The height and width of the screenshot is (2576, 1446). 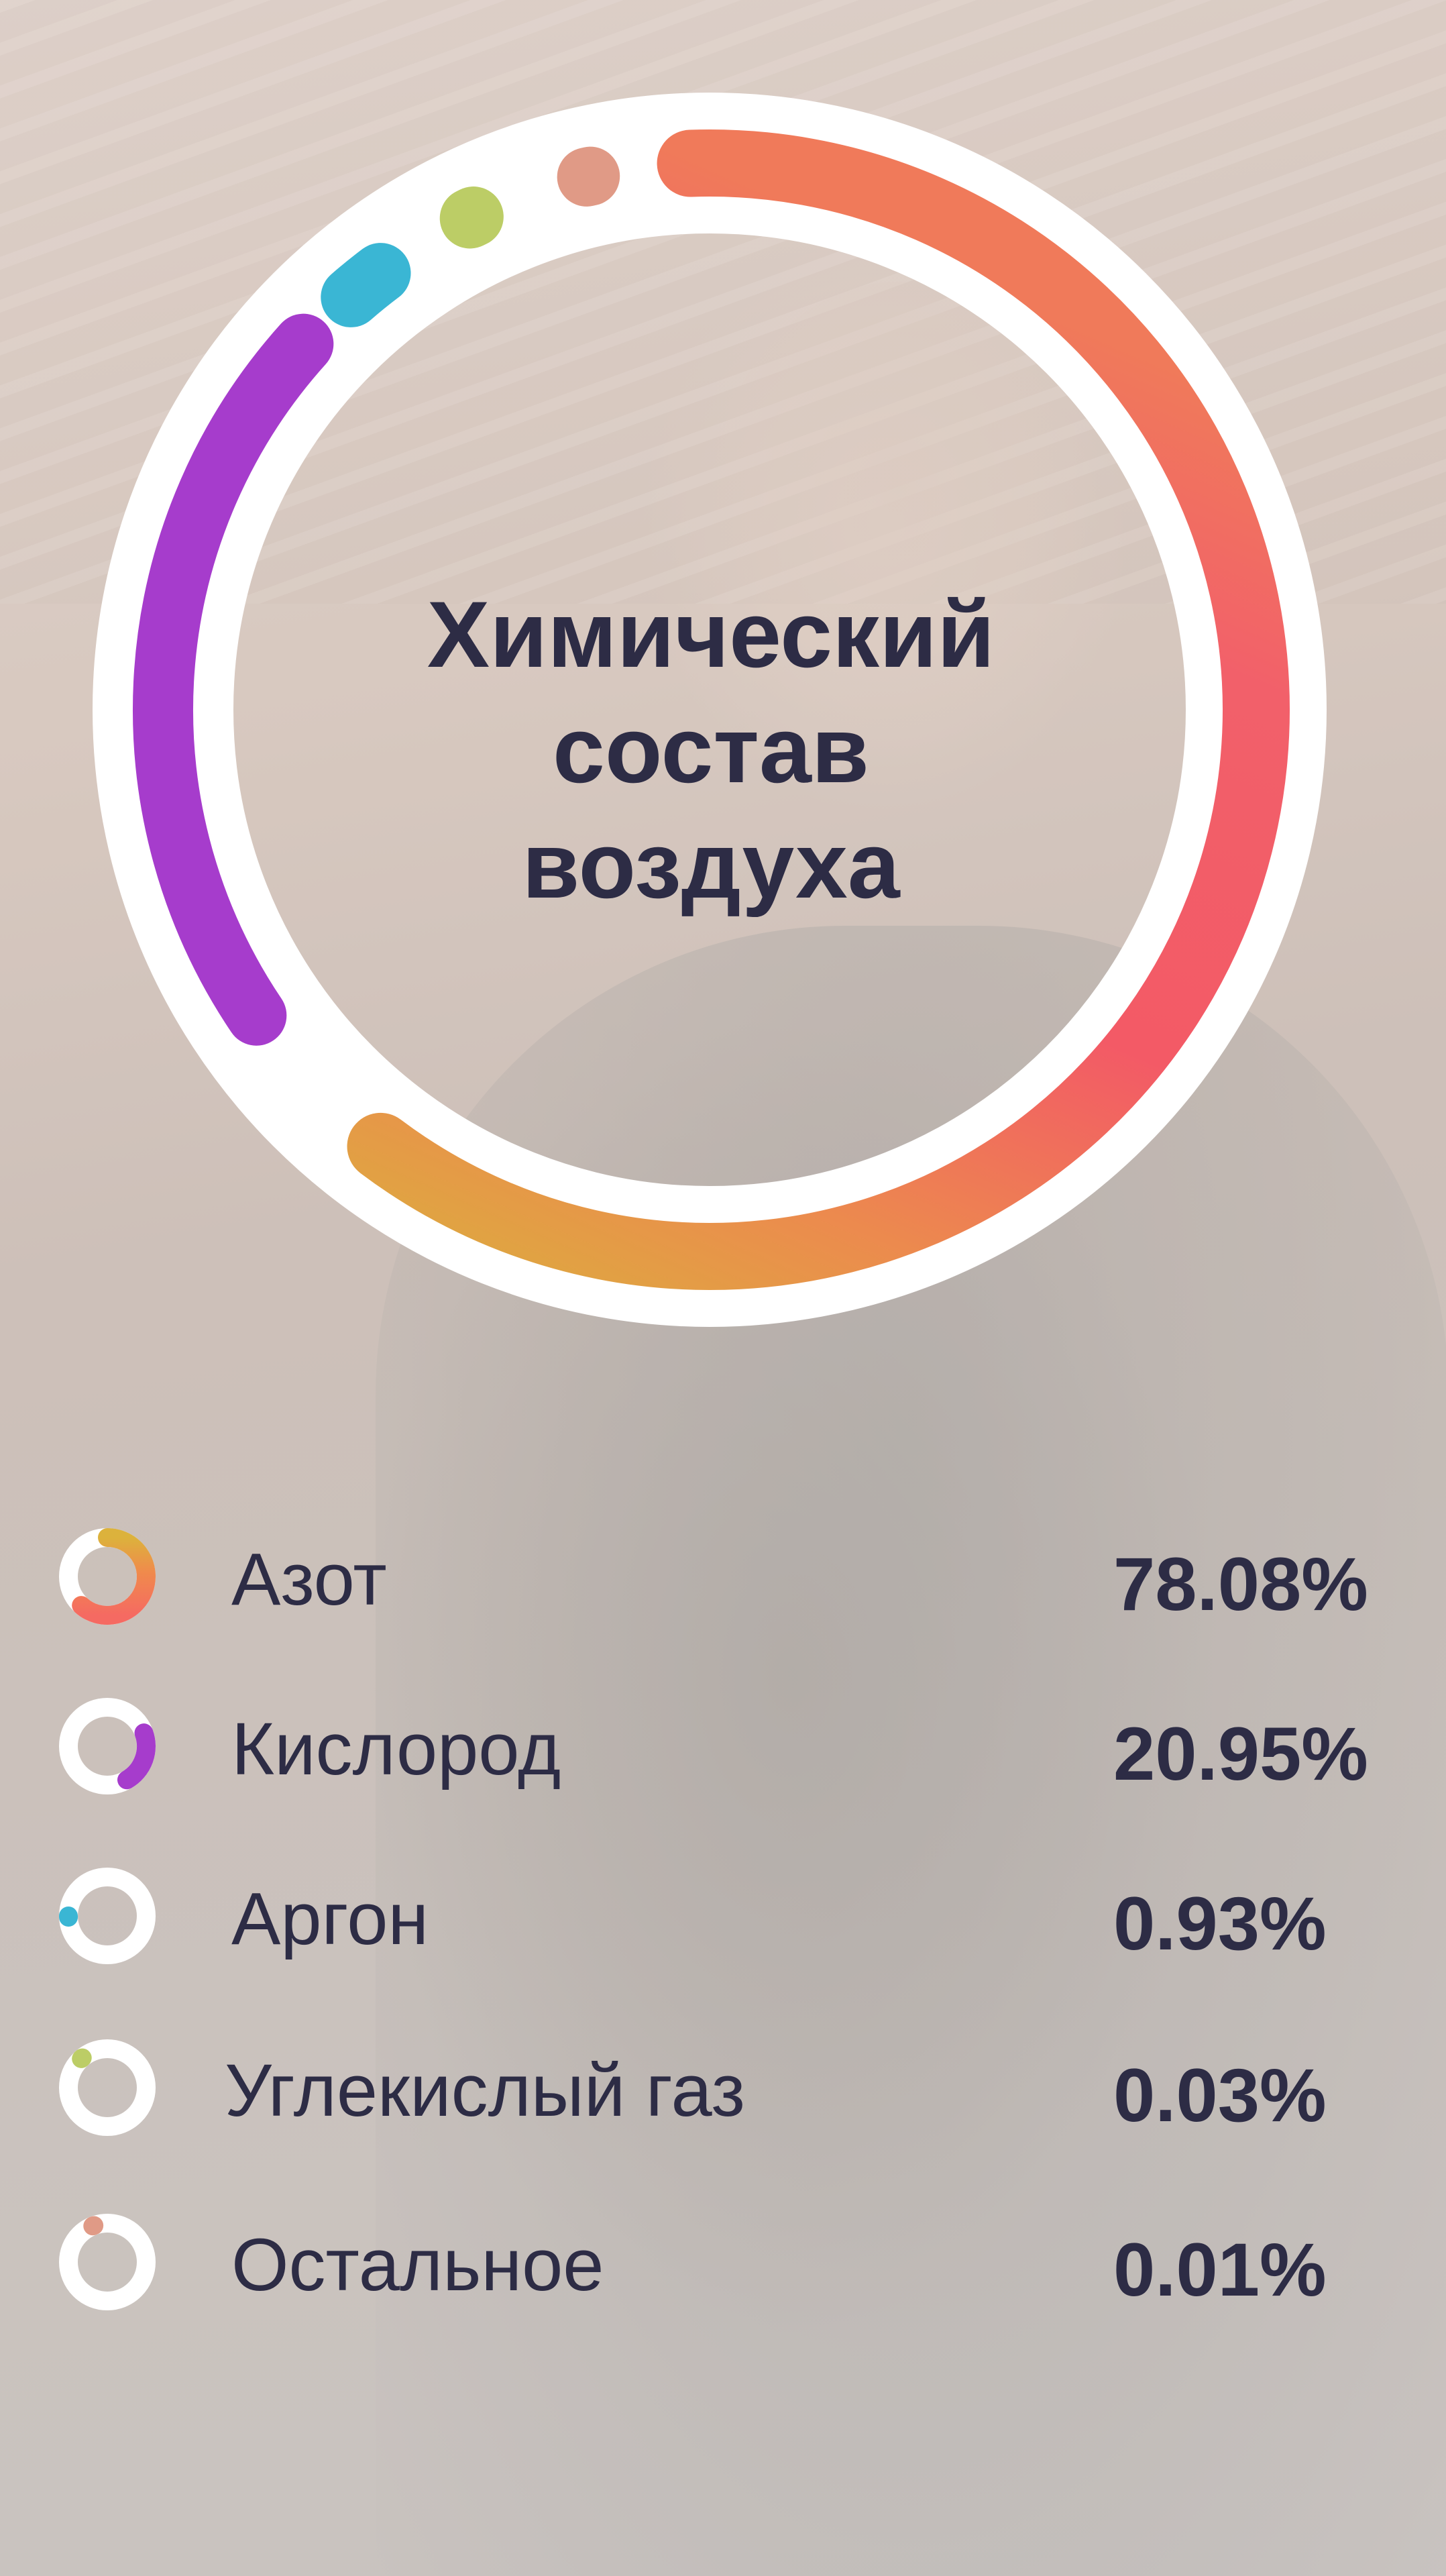 I want to click on chart-title: Химический состав воздуха, so click(x=711, y=750).